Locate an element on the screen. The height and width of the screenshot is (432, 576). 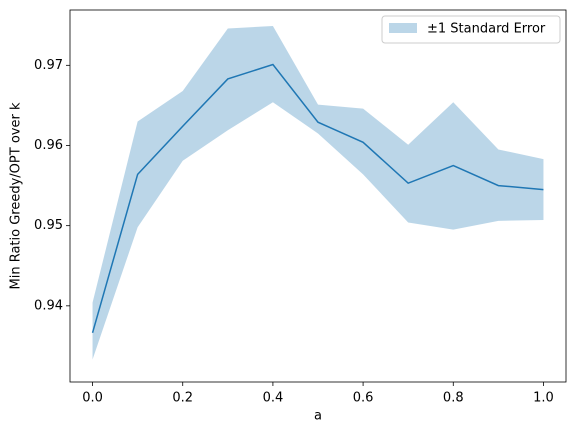
x-tick-label: 0.2 is located at coordinates (182, 398).